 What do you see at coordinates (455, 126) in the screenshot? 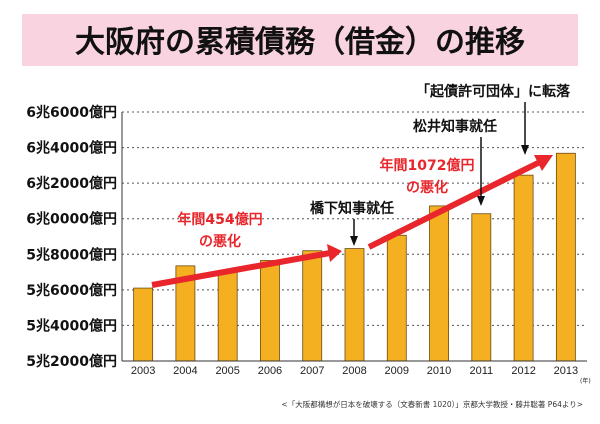
I see `matsui-annotation: 松井知事就任` at bounding box center [455, 126].